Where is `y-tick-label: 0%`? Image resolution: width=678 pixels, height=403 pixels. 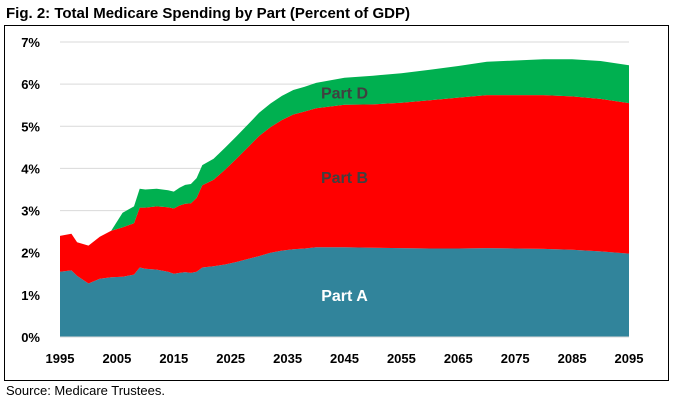 y-tick-label: 0% is located at coordinates (30, 337).